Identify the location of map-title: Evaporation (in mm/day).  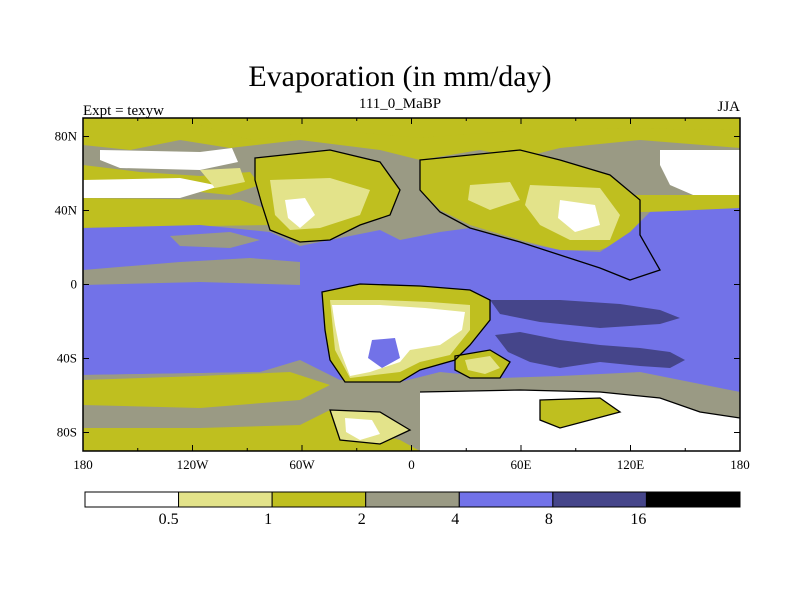
(400, 76).